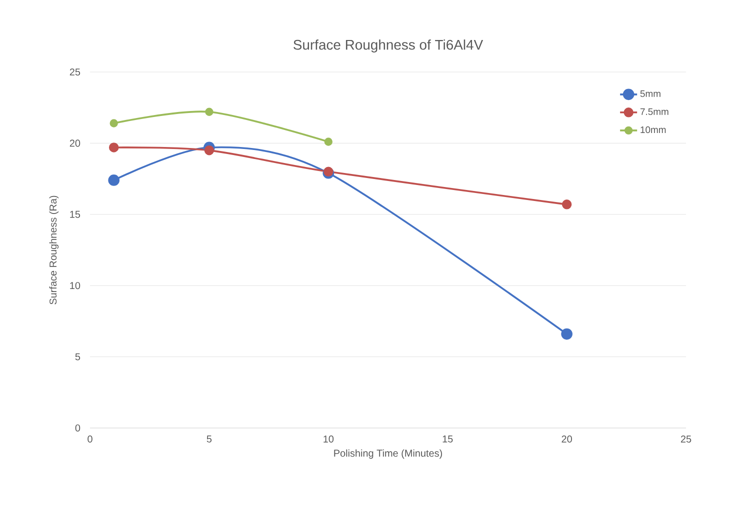 Image resolution: width=730 pixels, height=506 pixels. What do you see at coordinates (54, 250) in the screenshot?
I see `y-axis-title: Surface Roughness (Ra)` at bounding box center [54, 250].